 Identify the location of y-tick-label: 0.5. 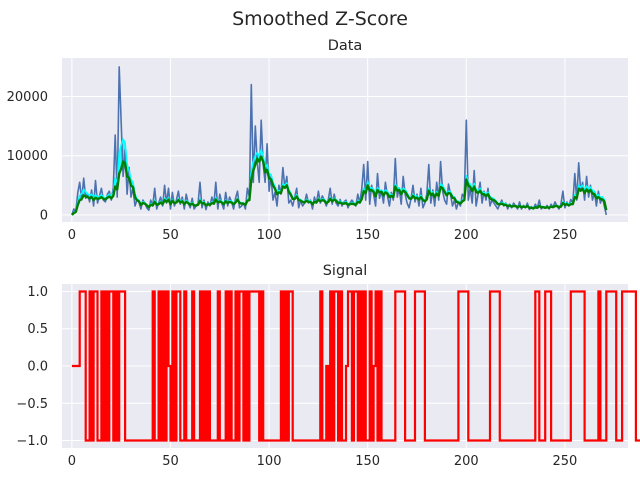
(37, 329).